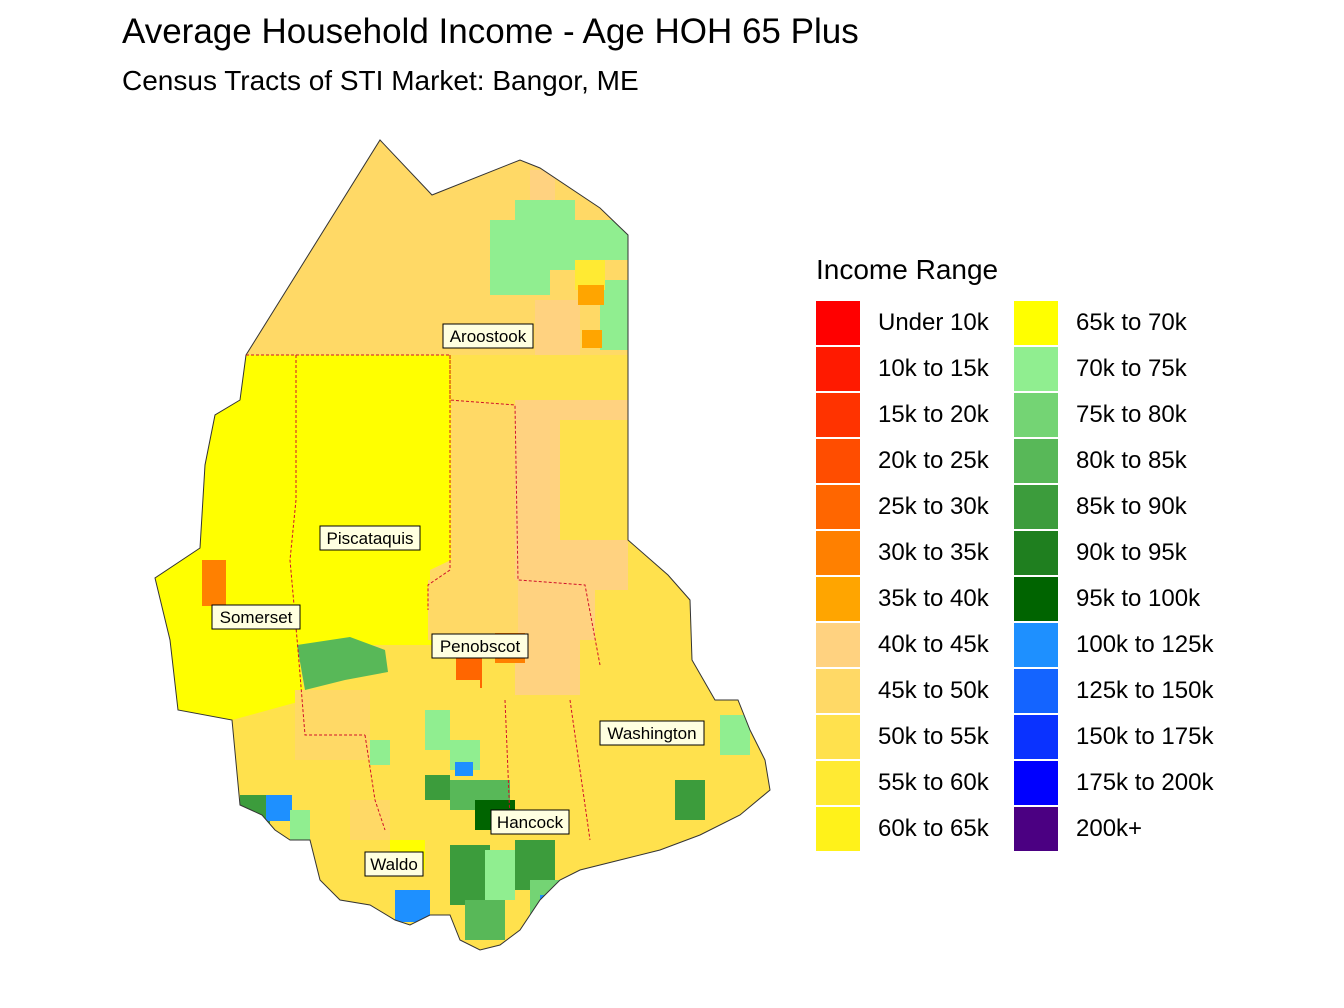  I want to click on legend-label: 15k to 20k, so click(933, 414).